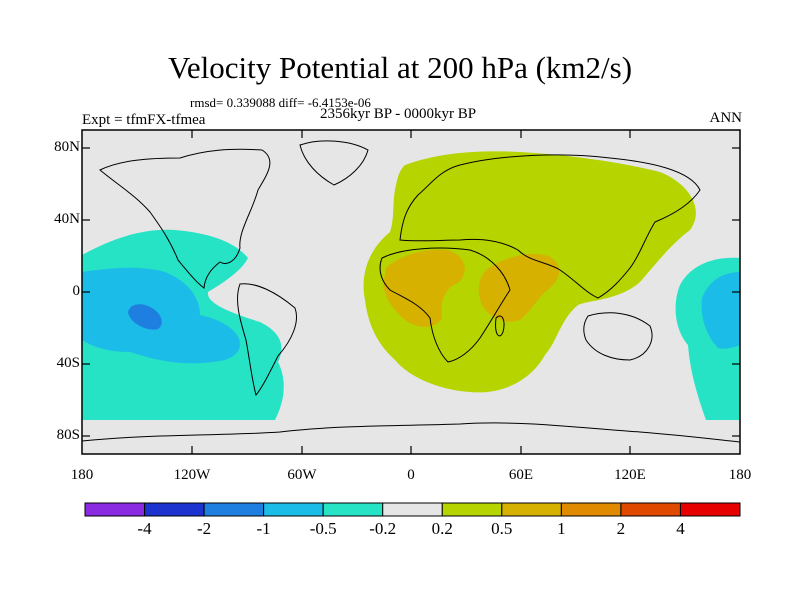 This screenshot has height=600, width=800. Describe the element at coordinates (519, 287) in the screenshot. I see `africa-positive-mid-region-east` at that location.